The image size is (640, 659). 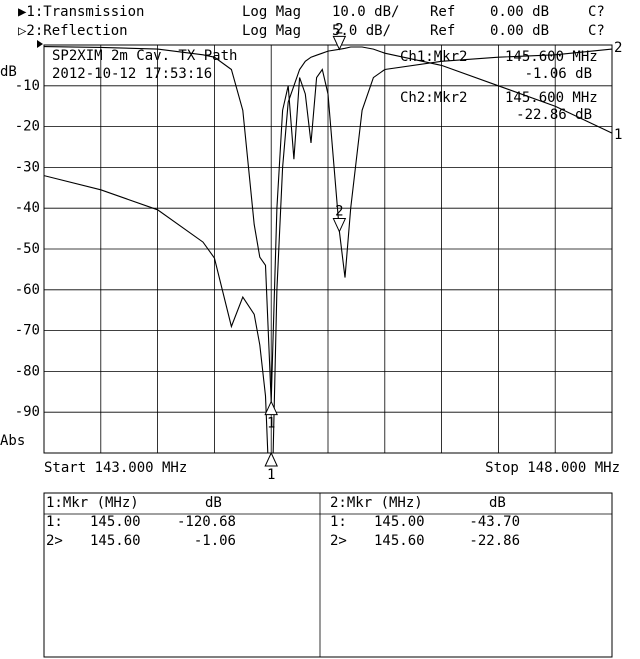 I want to click on y-tick-label: -10, so click(x=27, y=86).